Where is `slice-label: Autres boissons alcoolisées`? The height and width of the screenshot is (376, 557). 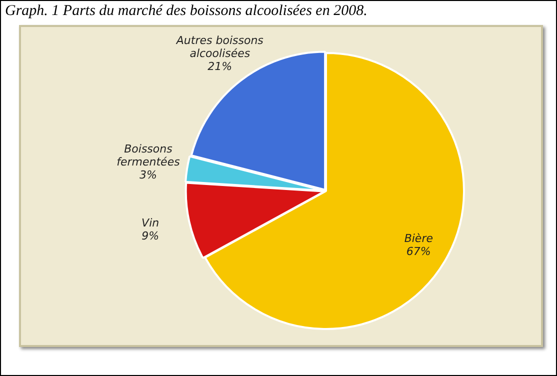
slice-label: Autres boissons alcoolisées is located at coordinates (219, 47).